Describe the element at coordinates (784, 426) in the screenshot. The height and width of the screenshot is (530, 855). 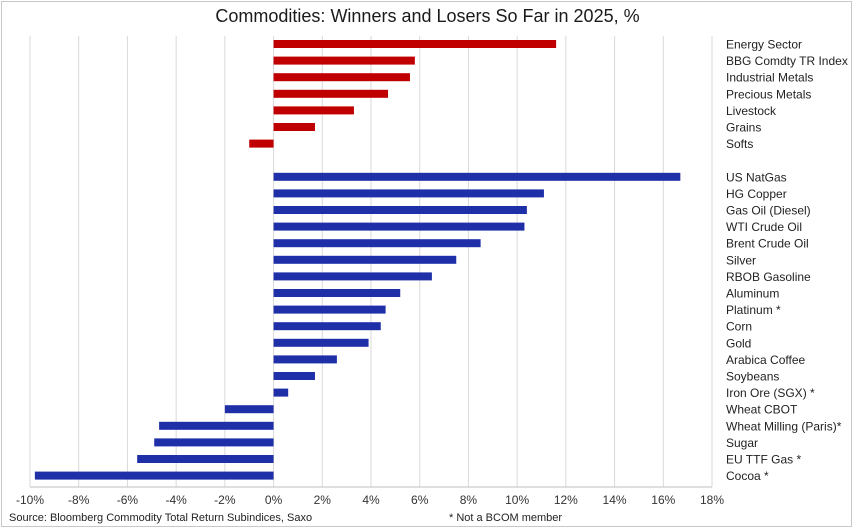
I see `category-label: Wheat Milling (Paris)*` at that location.